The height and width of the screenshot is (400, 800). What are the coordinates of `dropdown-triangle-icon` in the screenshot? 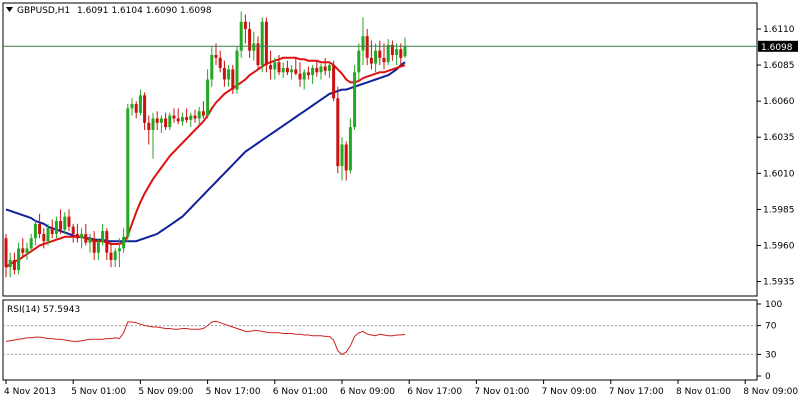 It's located at (9, 9).